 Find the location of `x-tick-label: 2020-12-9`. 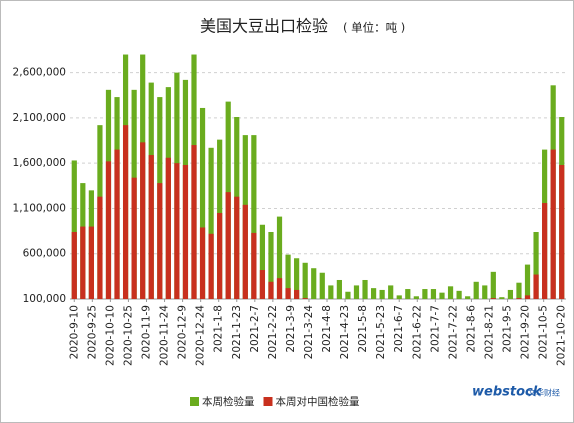

x-tick-label: 2020-12-9 is located at coordinates (183, 332).